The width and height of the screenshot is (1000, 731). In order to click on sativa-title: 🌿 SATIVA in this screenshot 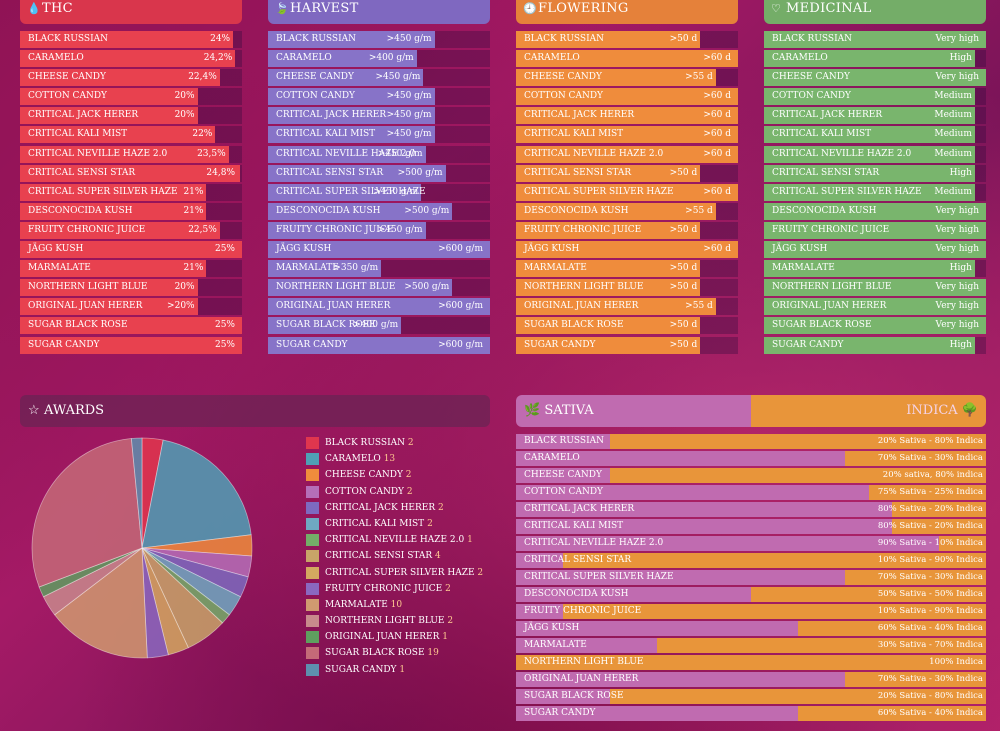, I will do `click(559, 410)`.